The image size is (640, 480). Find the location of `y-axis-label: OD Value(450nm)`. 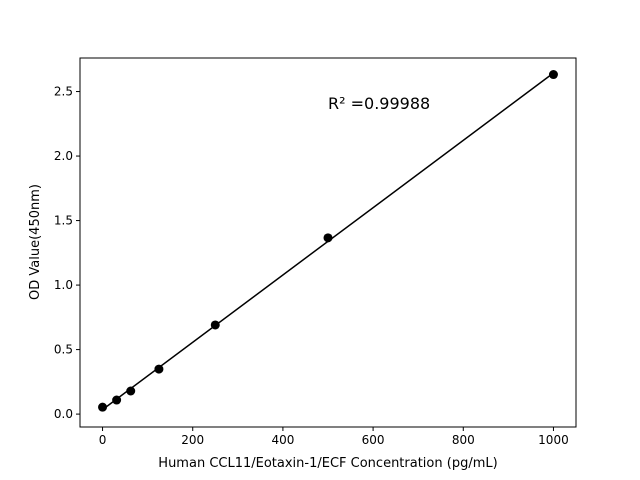

y-axis-label: OD Value(450nm) is located at coordinates (35, 242).